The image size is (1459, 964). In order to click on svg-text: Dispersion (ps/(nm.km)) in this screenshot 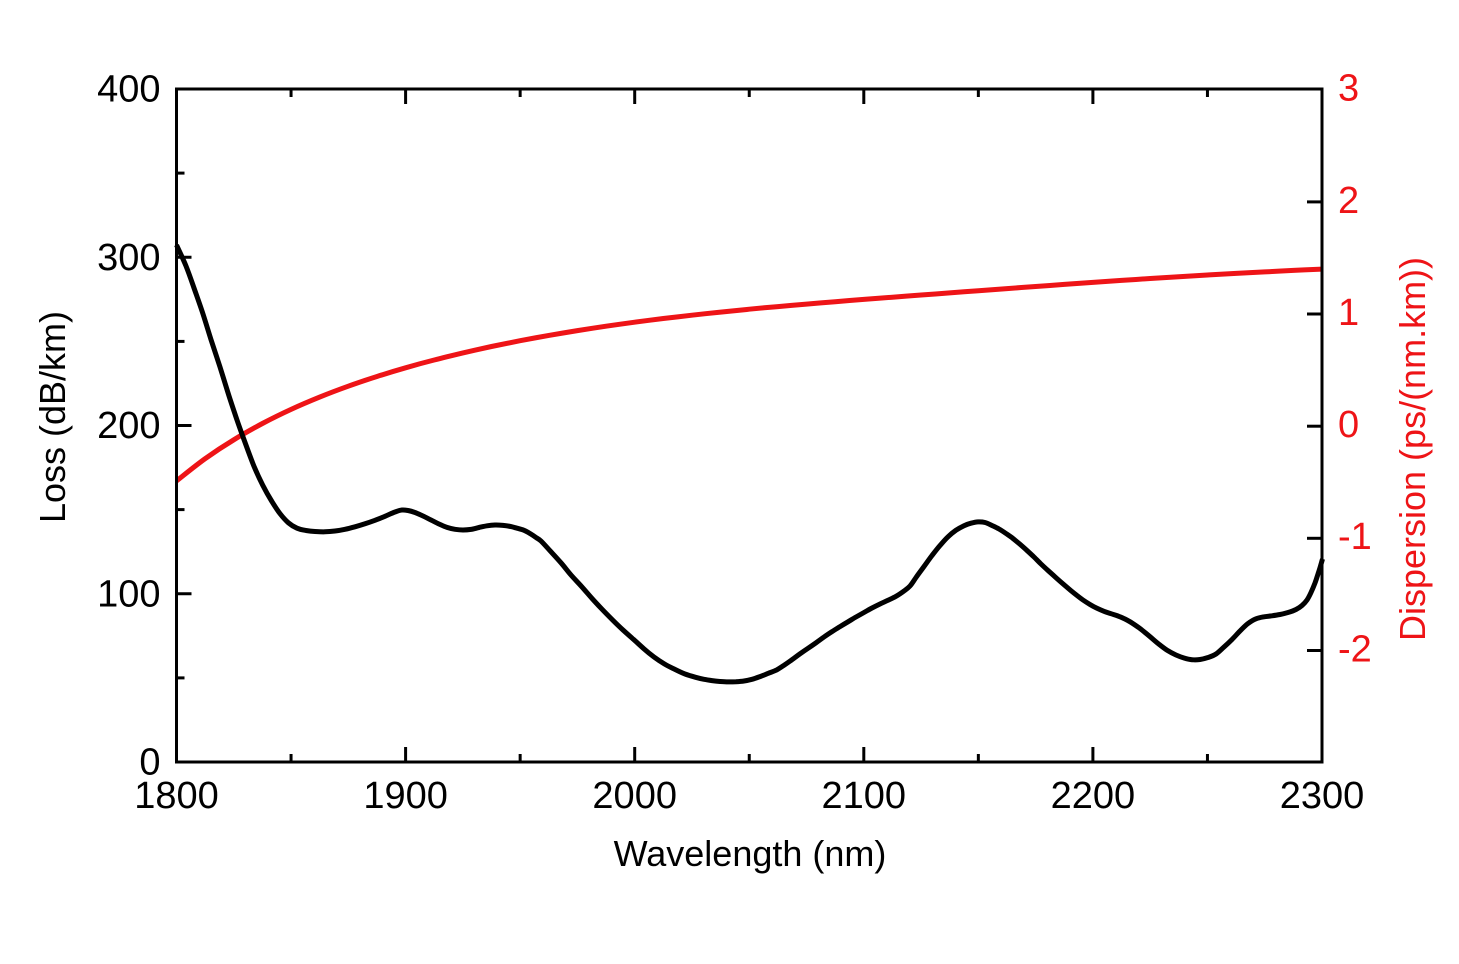, I will do `click(1412, 449)`.